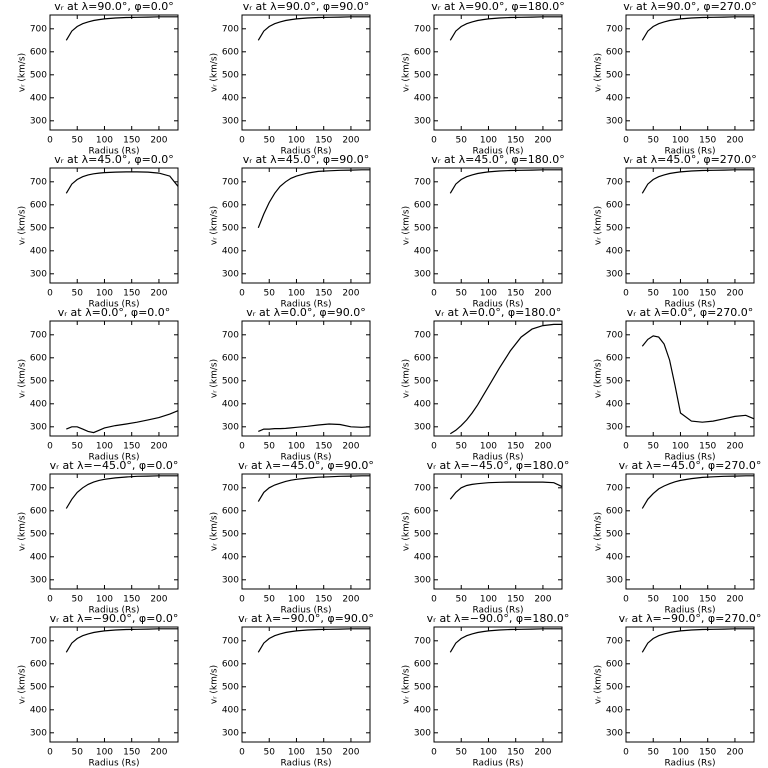 The image size is (768, 768). Describe the element at coordinates (114, 312) in the screenshot. I see `chart-title: vᵣ at λ=0.0°, φ=0.0°` at that location.